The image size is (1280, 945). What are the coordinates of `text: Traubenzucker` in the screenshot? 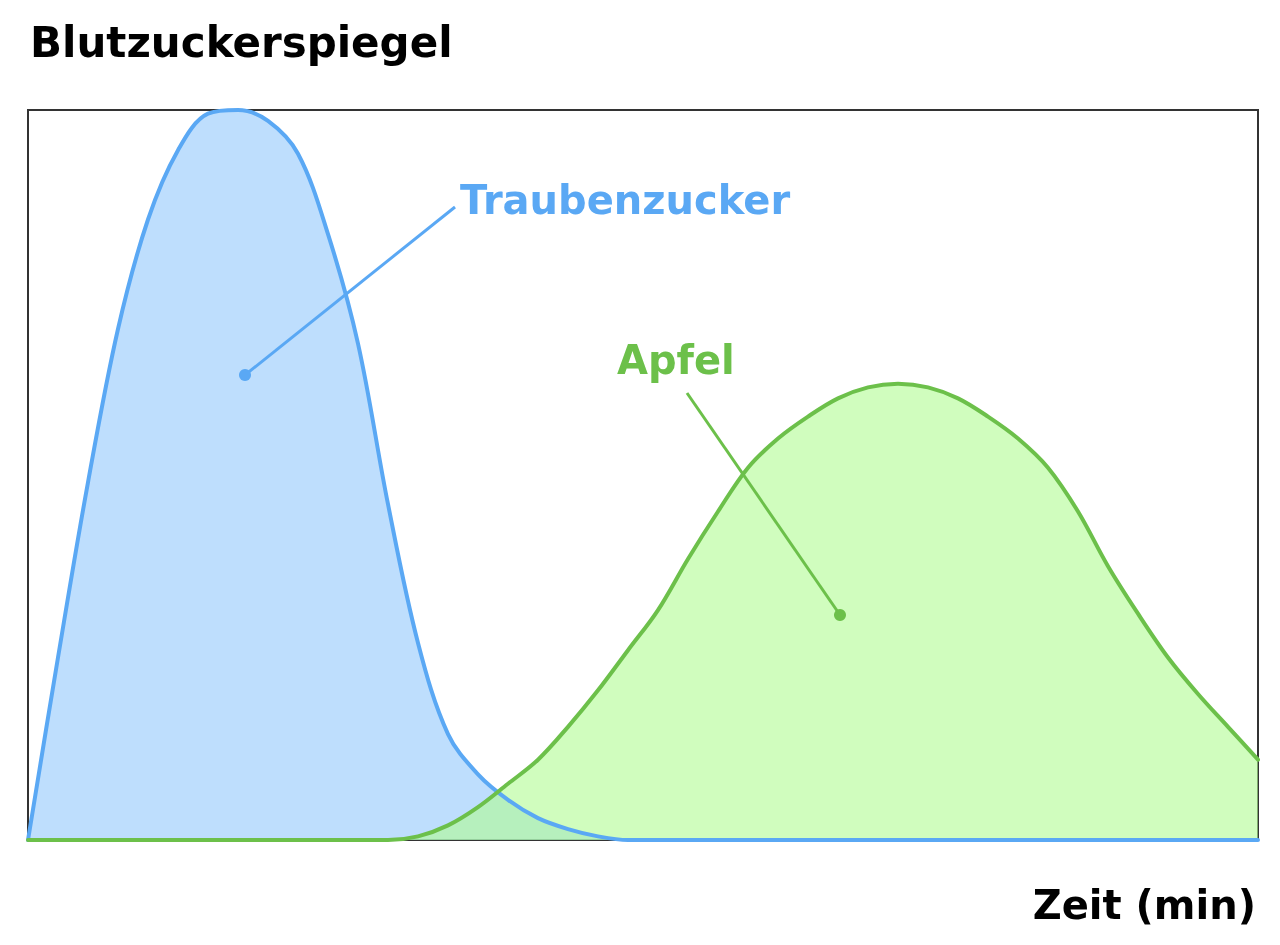 It's located at (625, 200).